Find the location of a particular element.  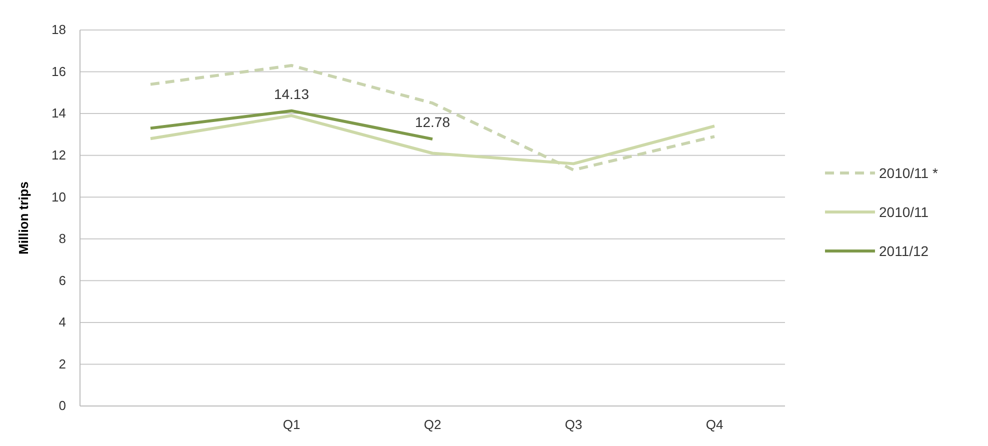

y-tick-label: 4 is located at coordinates (62, 322).